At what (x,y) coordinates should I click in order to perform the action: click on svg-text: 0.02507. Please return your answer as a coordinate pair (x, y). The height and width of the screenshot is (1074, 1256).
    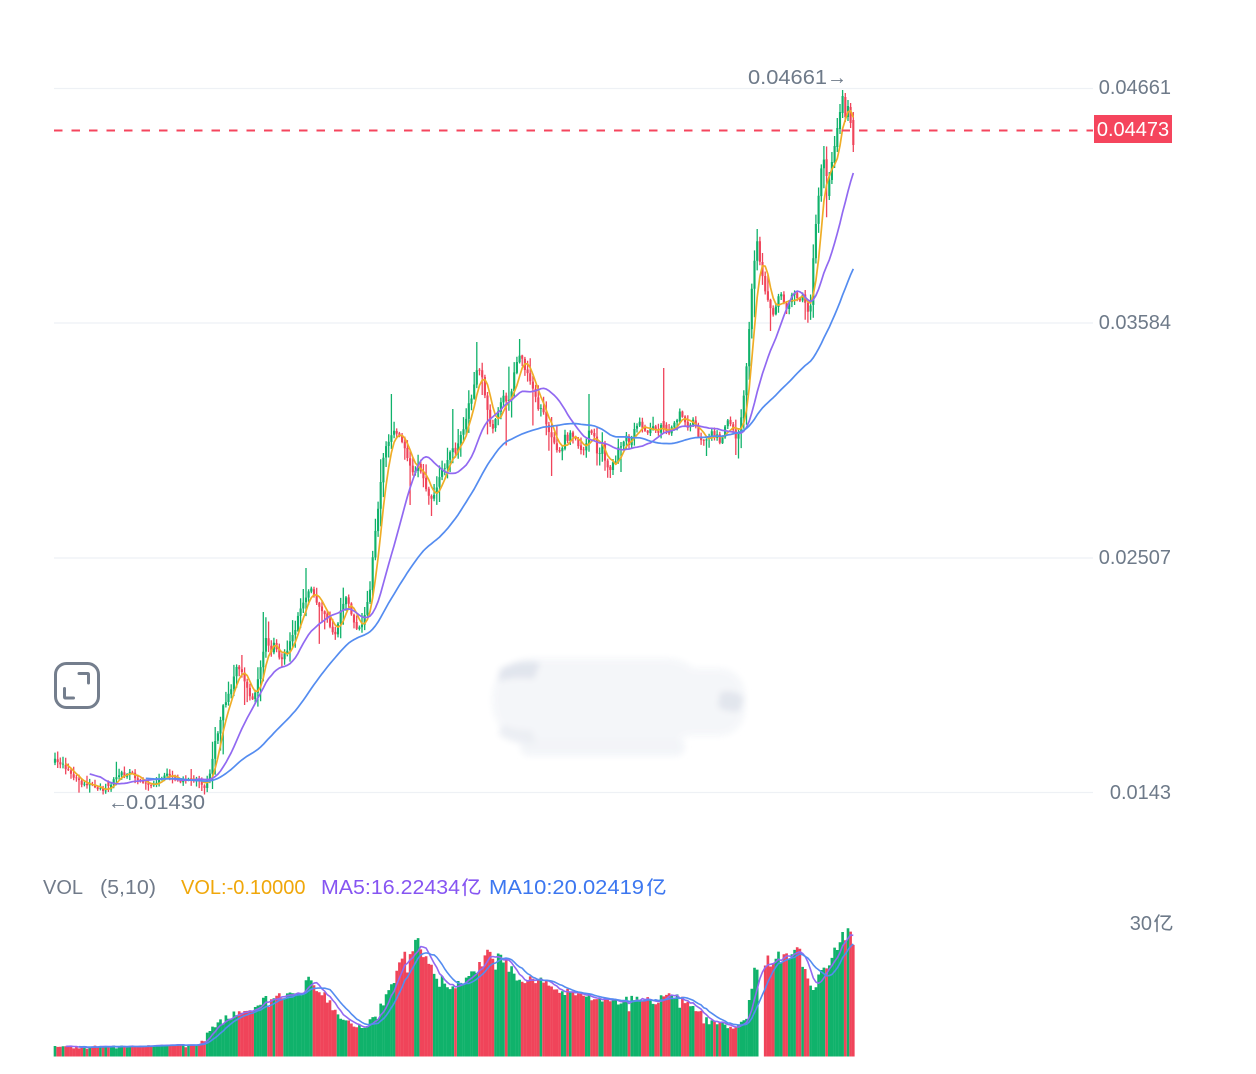
    Looking at the image, I should click on (1135, 558).